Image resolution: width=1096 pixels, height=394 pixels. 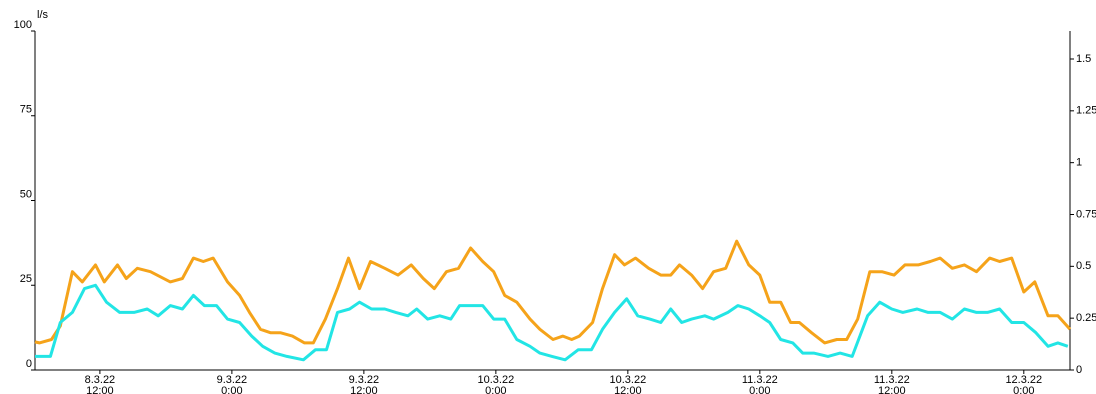 I want to click on y2-tick-label: 1.25, so click(x=1086, y=111).